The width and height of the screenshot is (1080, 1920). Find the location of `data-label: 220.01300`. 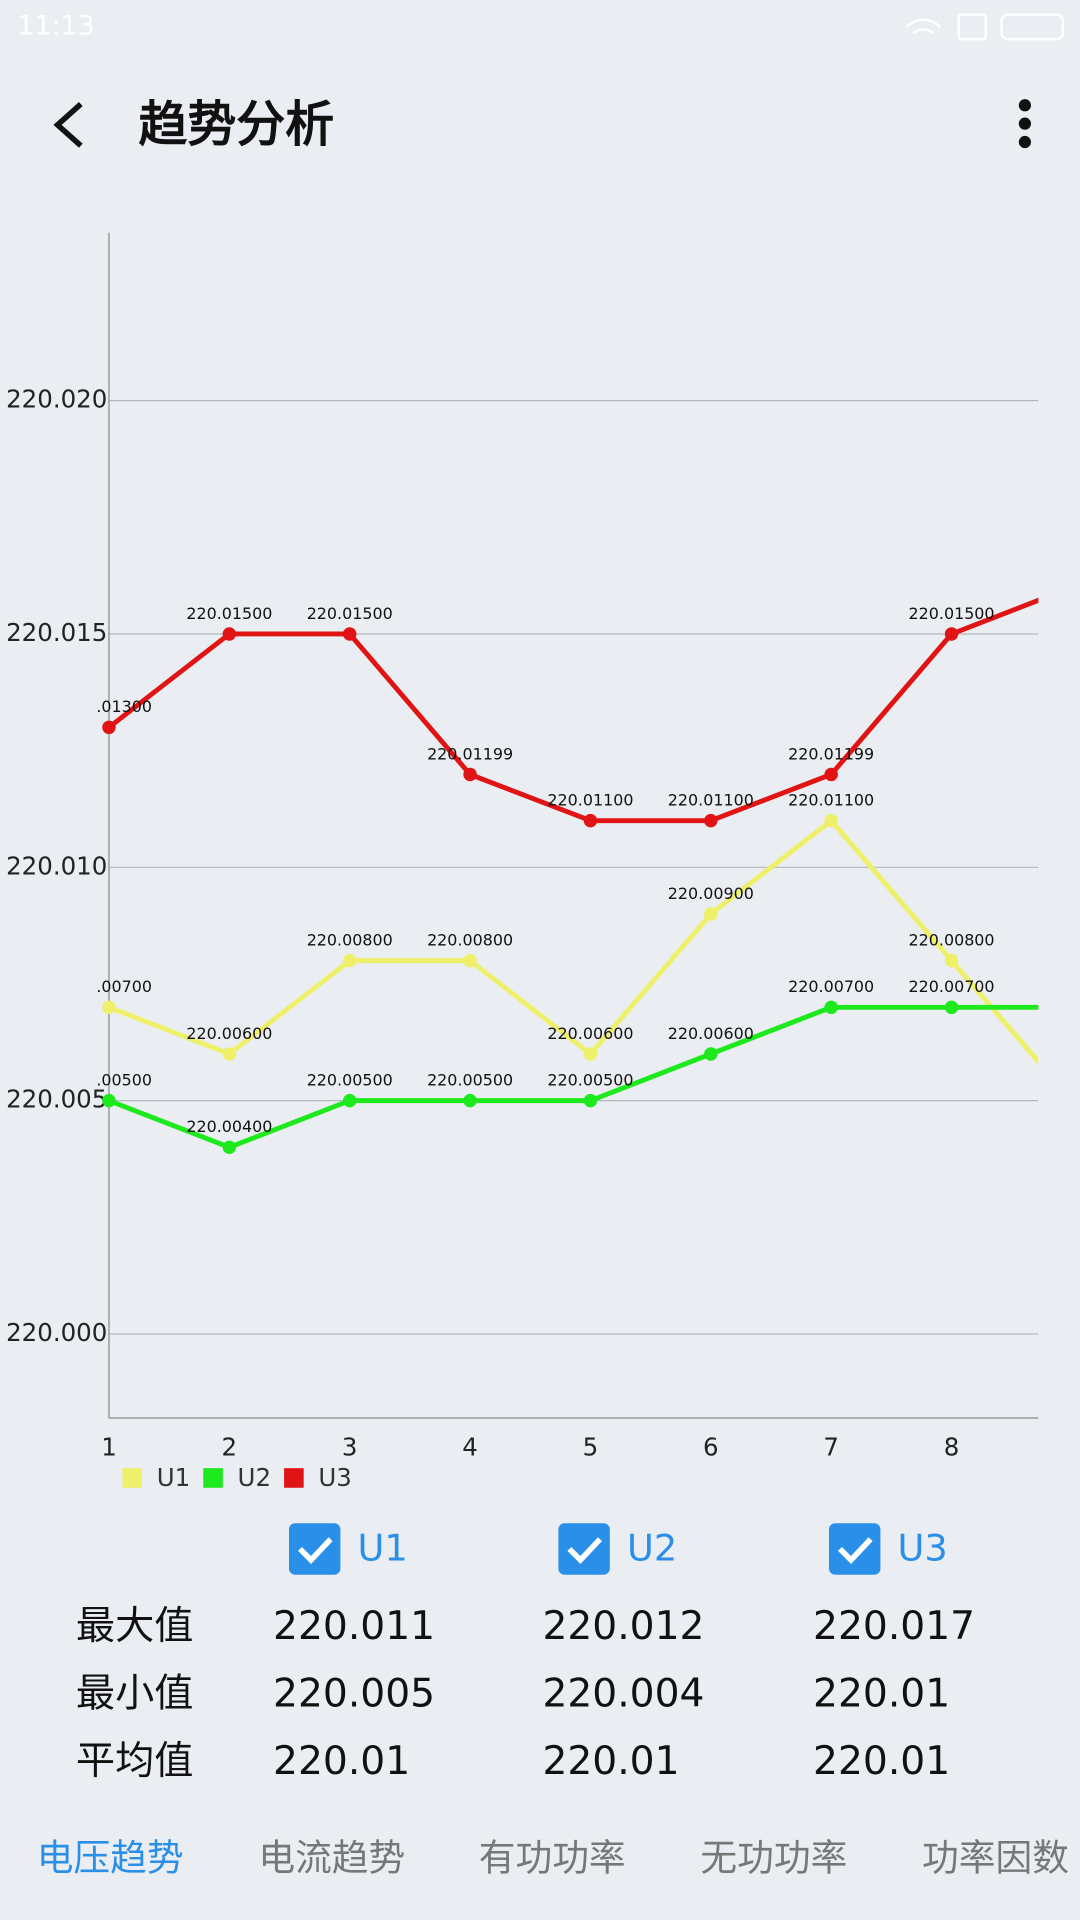

data-label: 220.01300 is located at coordinates (109, 706).